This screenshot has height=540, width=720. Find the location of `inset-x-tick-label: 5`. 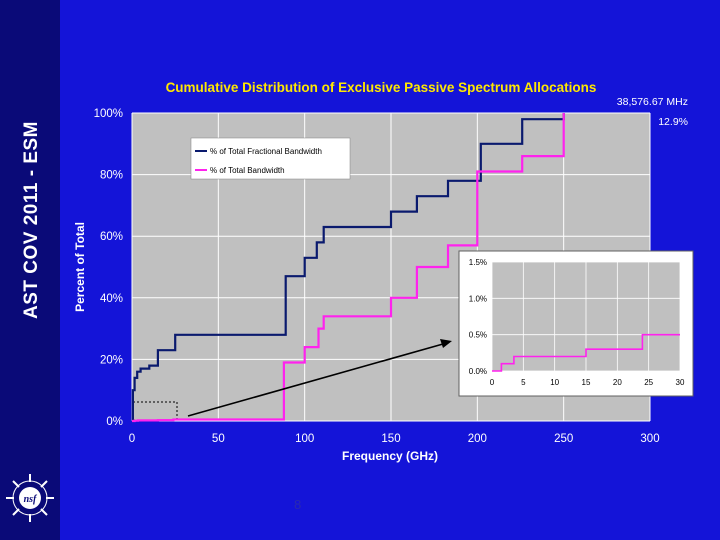

inset-x-tick-label: 5 is located at coordinates (523, 382).